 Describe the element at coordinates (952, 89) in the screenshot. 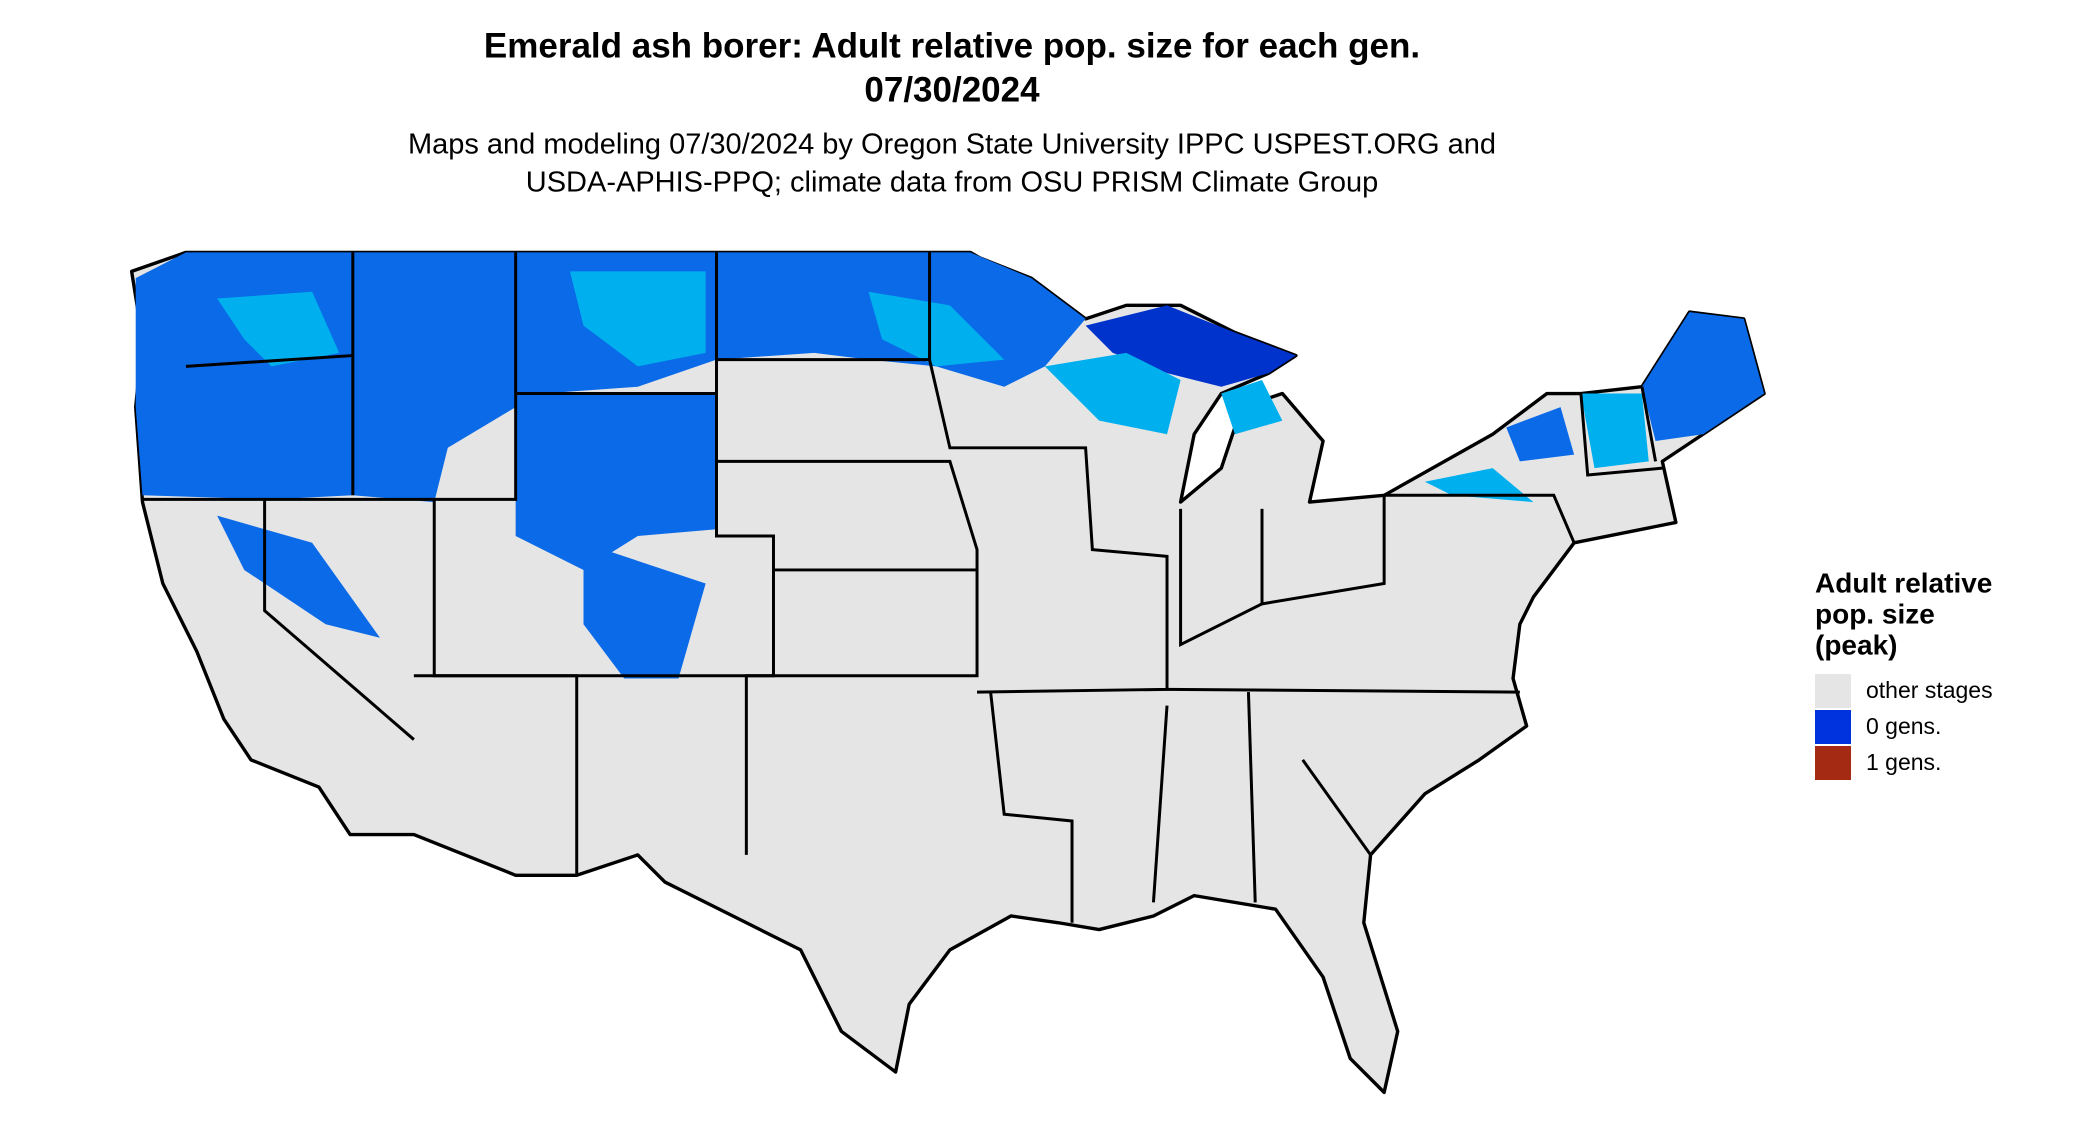

I see `title-date: 07/30/2024` at that location.